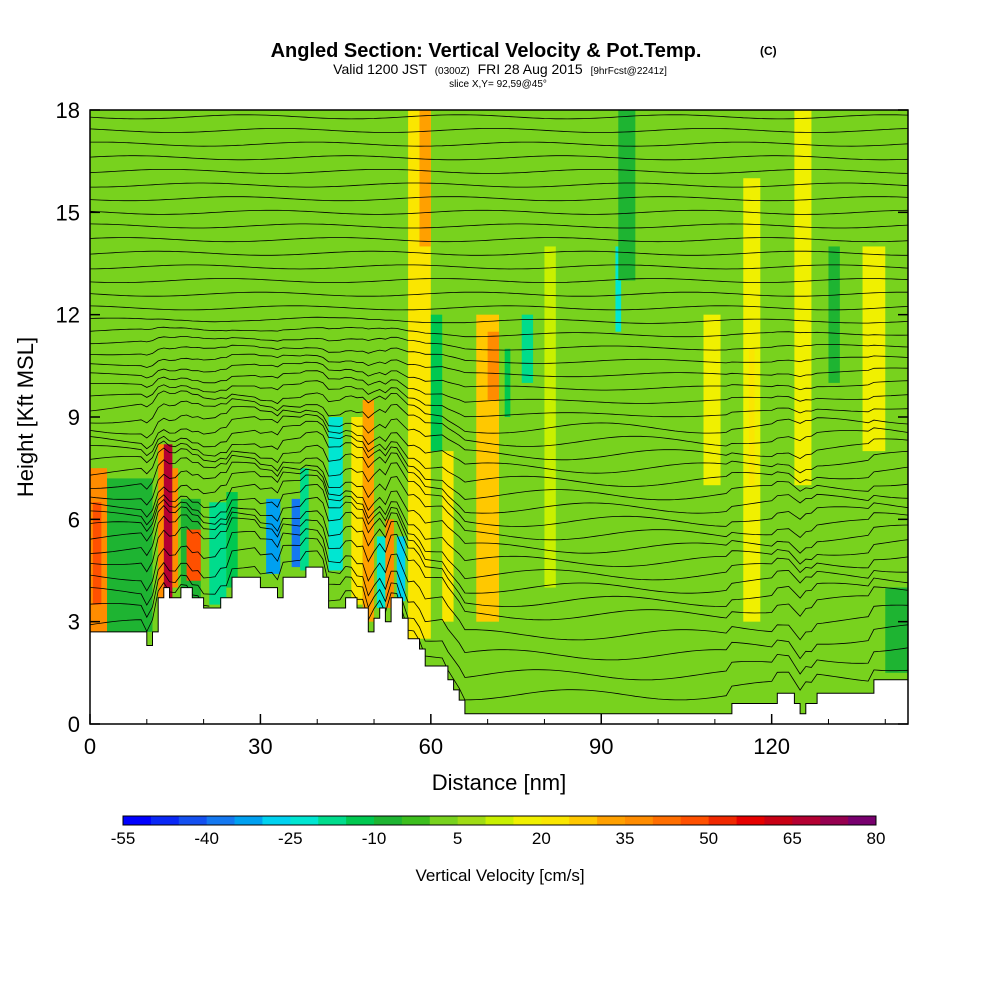 This screenshot has height=1000, width=1000. Describe the element at coordinates (68, 110) in the screenshot. I see `y-tick-label: 18` at that location.